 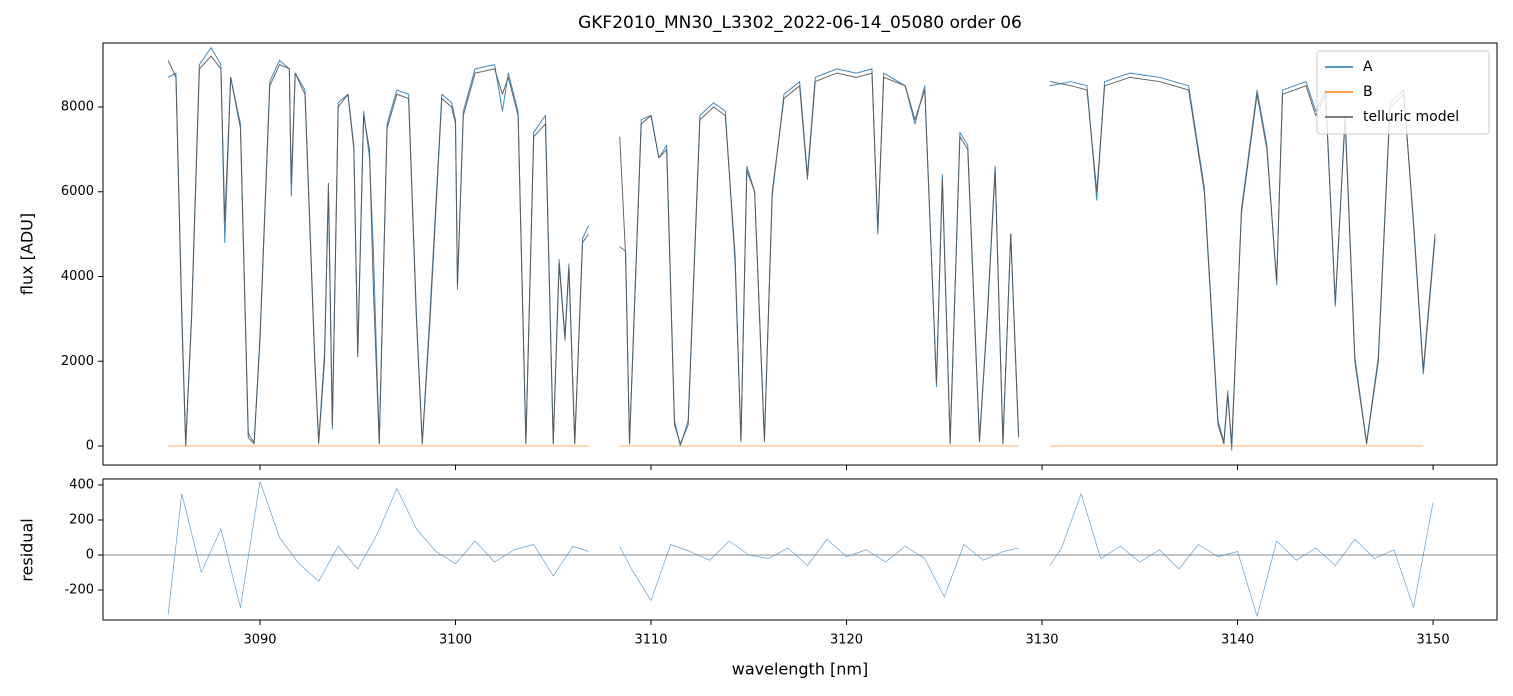 What do you see at coordinates (81, 519) in the screenshot?
I see `y-tick-label: 200` at bounding box center [81, 519].